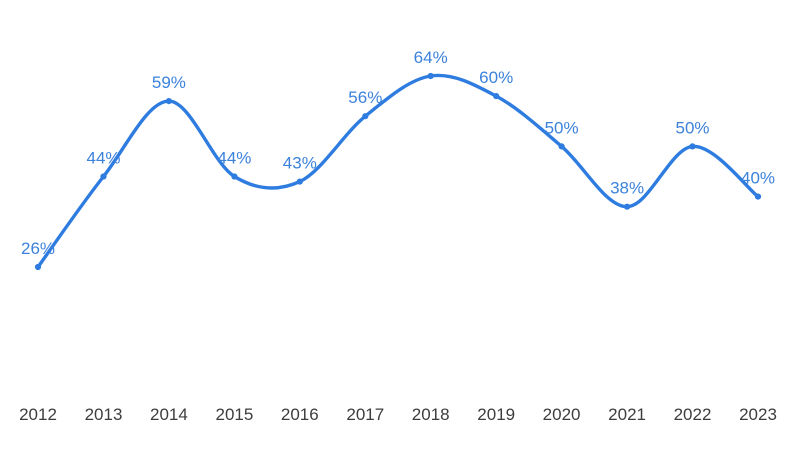 This screenshot has height=461, width=800. I want to click on data-point-2014, so click(168, 101).